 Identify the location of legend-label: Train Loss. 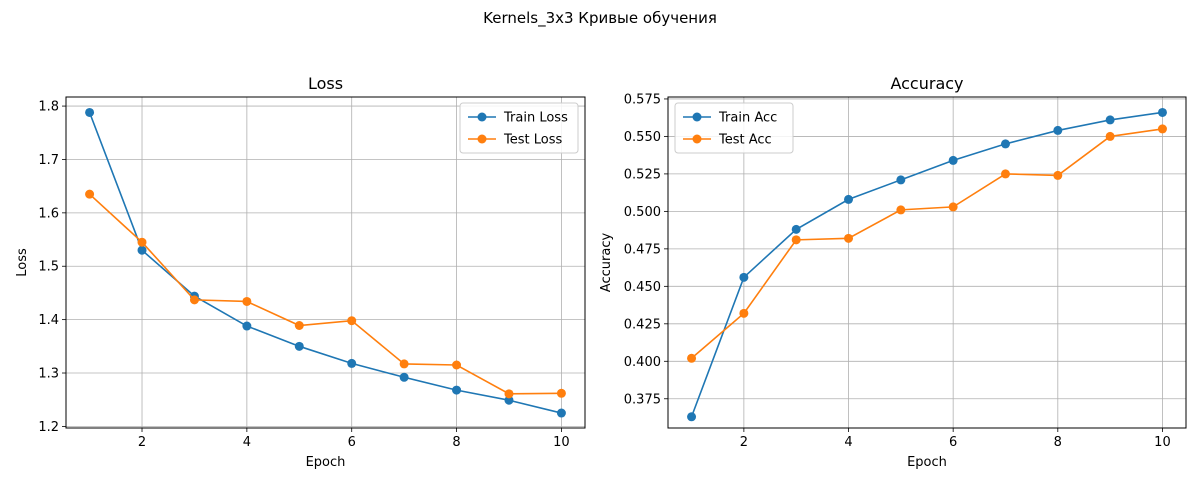
(535, 118).